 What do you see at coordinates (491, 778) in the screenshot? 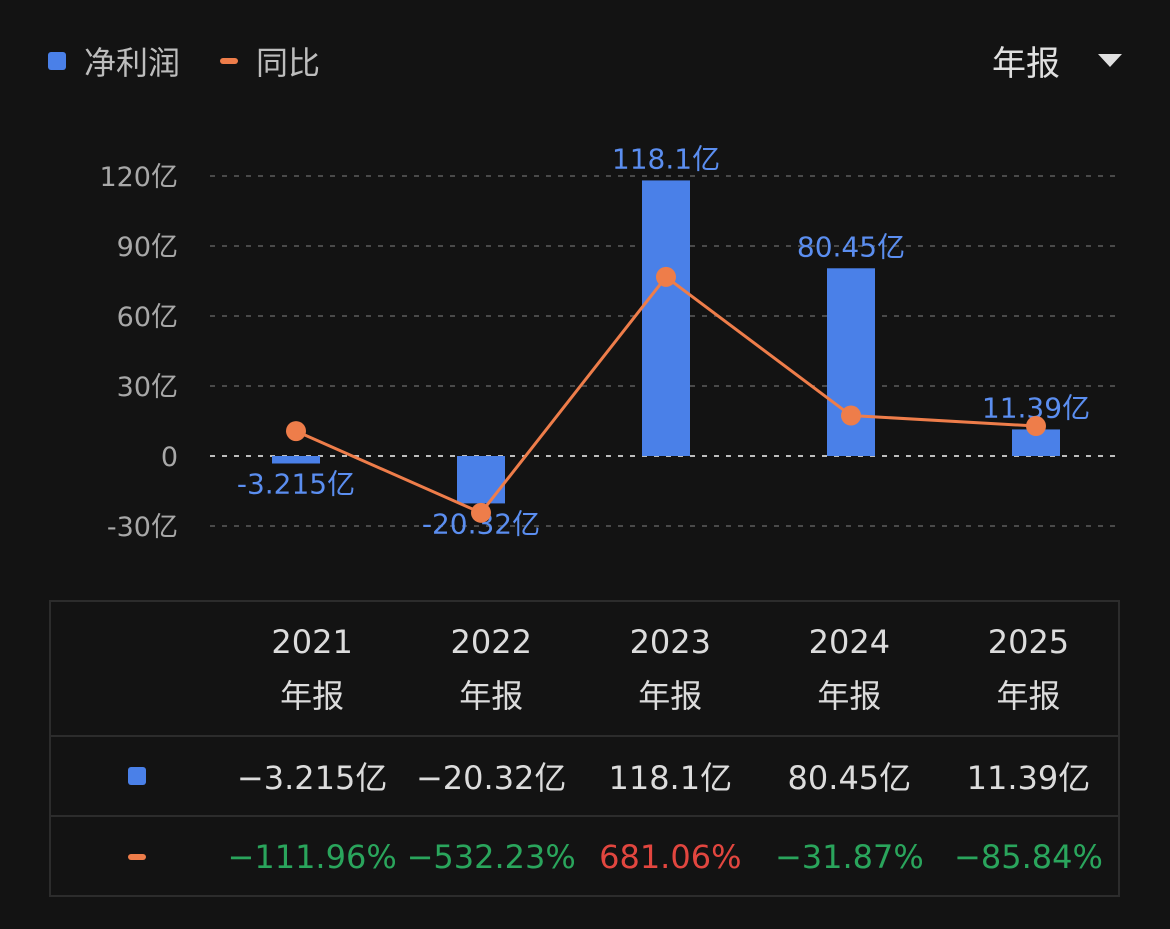
I see `profit-cell: −20.32亿` at bounding box center [491, 778].